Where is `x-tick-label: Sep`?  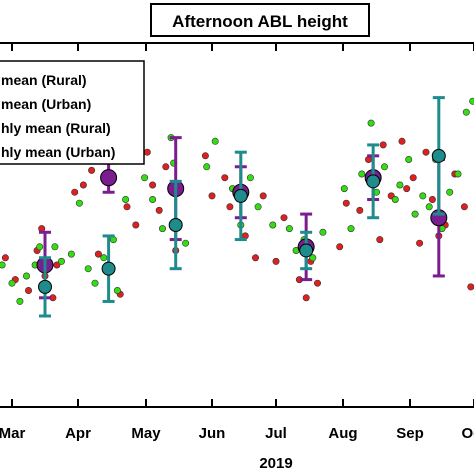 x-tick-label: Sep is located at coordinates (410, 433).